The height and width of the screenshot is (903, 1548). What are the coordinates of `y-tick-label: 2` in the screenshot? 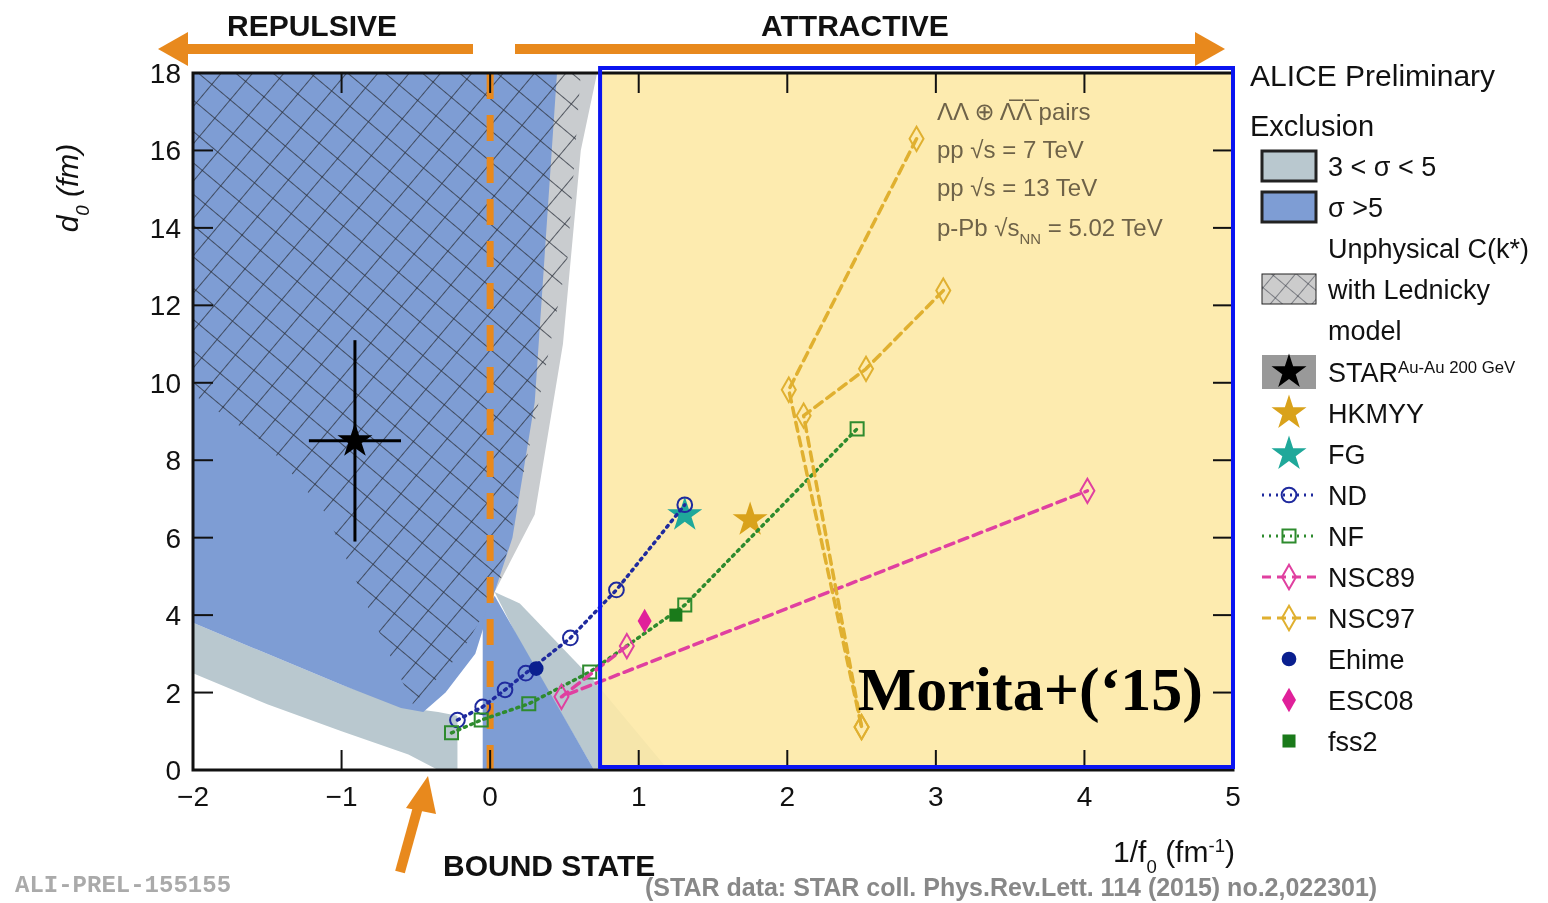 It's located at (173, 693).